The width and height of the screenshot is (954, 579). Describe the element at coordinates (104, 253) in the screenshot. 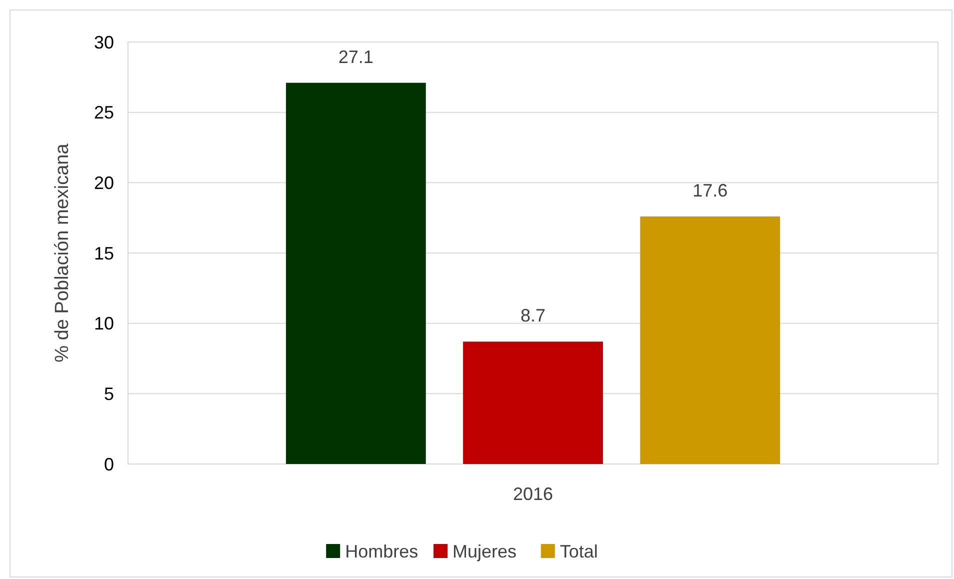

I see `y-tick-label: 15` at that location.